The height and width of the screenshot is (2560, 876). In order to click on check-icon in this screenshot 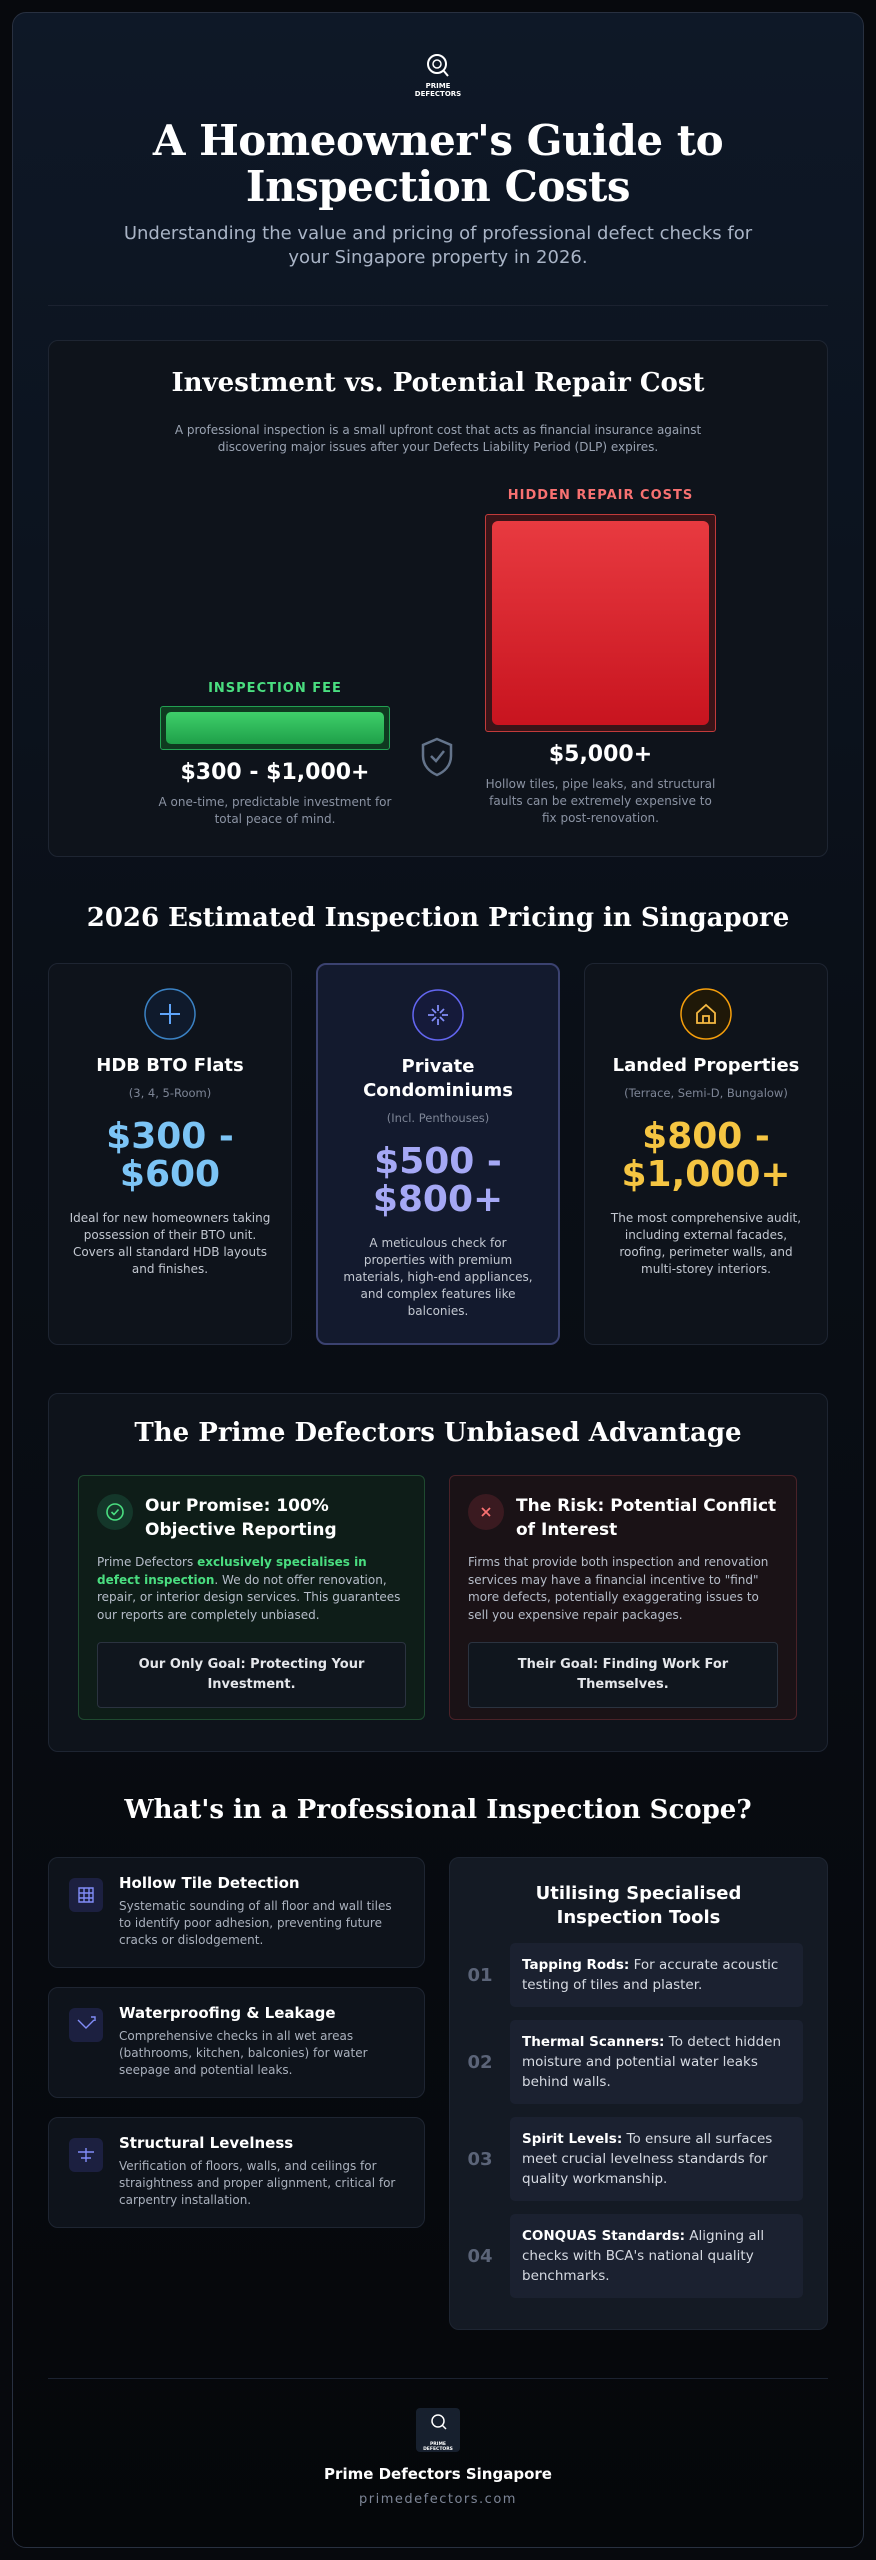, I will do `click(115, 1512)`.